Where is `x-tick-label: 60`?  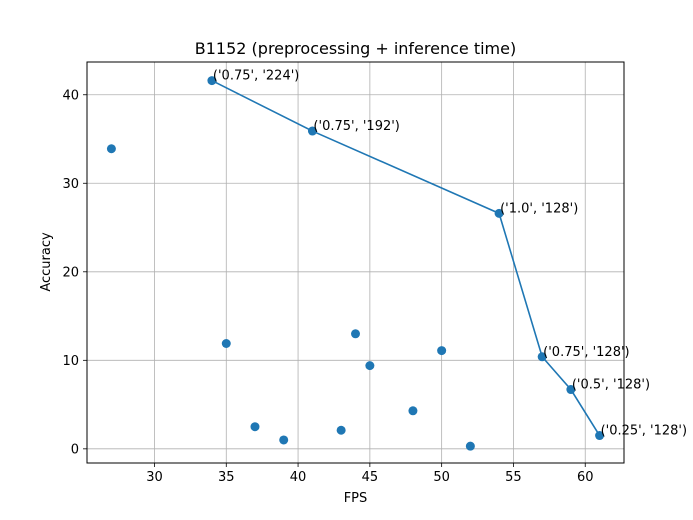 x-tick-label: 60 is located at coordinates (585, 477).